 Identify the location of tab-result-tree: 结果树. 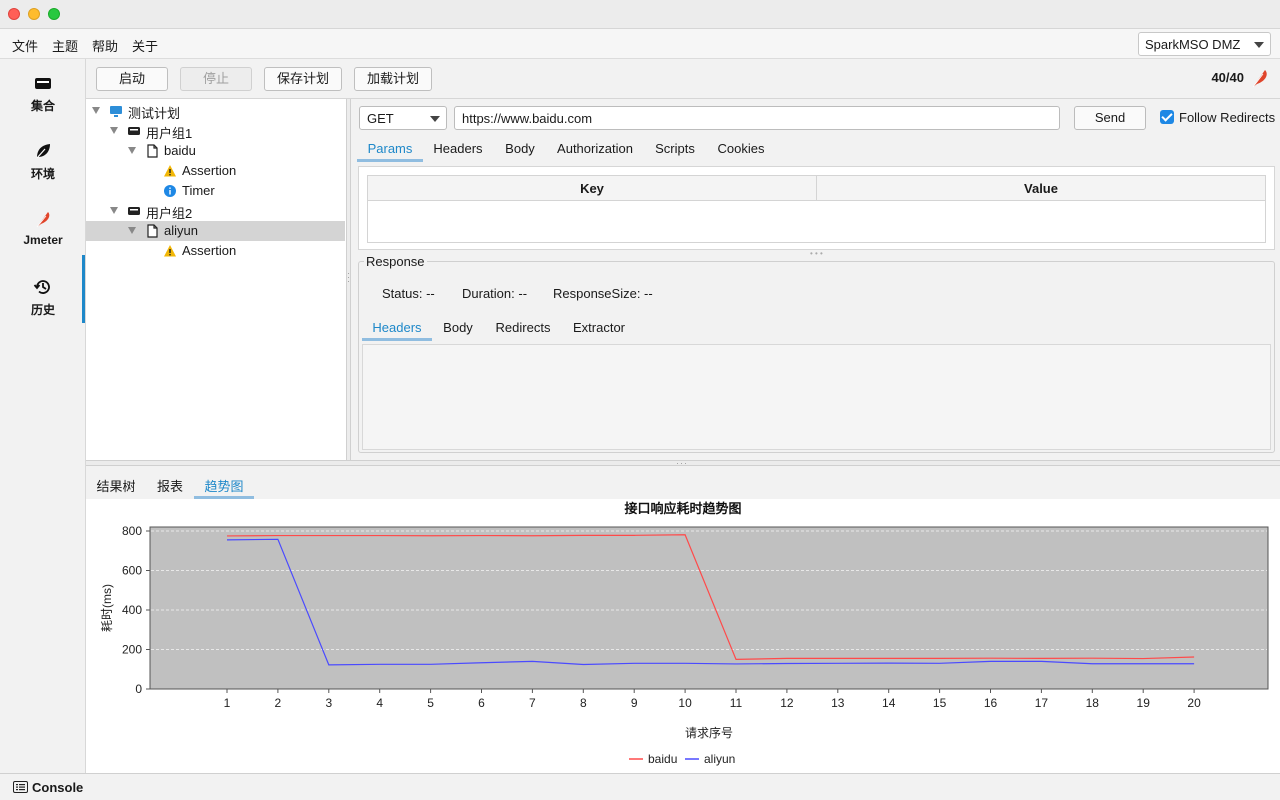
(116, 486).